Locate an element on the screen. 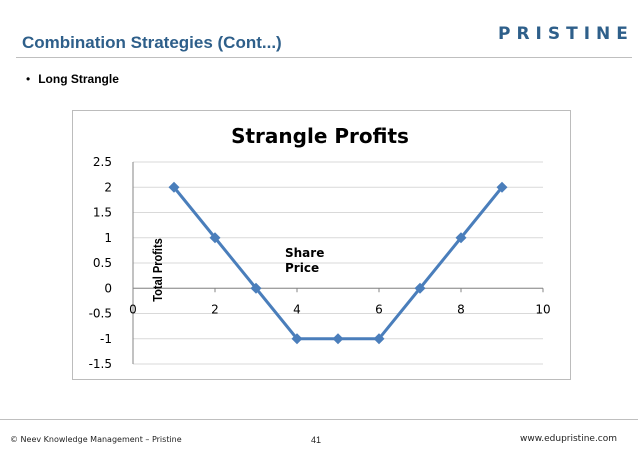 Image resolution: width=638 pixels, height=452 pixels. x-tick-label: 8 is located at coordinates (461, 309).